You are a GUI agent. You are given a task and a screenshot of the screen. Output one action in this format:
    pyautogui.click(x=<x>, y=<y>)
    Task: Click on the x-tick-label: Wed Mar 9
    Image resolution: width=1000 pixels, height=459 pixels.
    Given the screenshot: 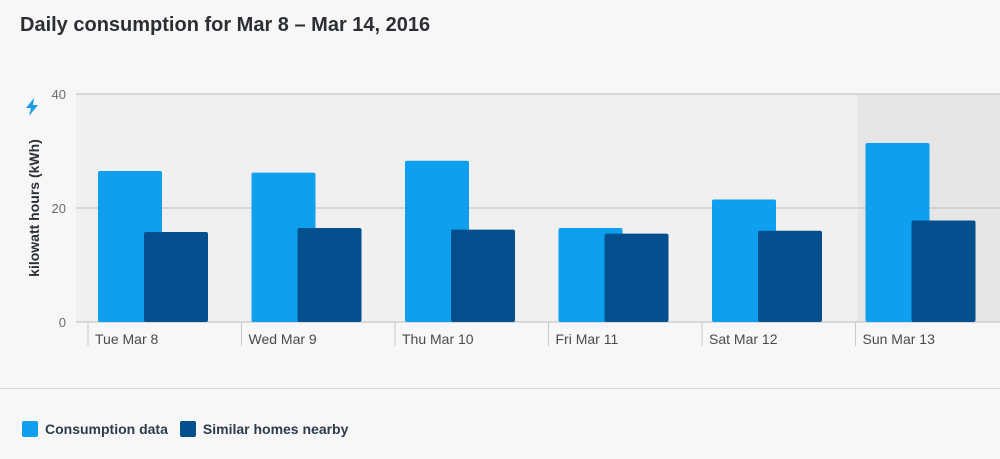 What is the action you would take?
    pyautogui.click(x=283, y=339)
    